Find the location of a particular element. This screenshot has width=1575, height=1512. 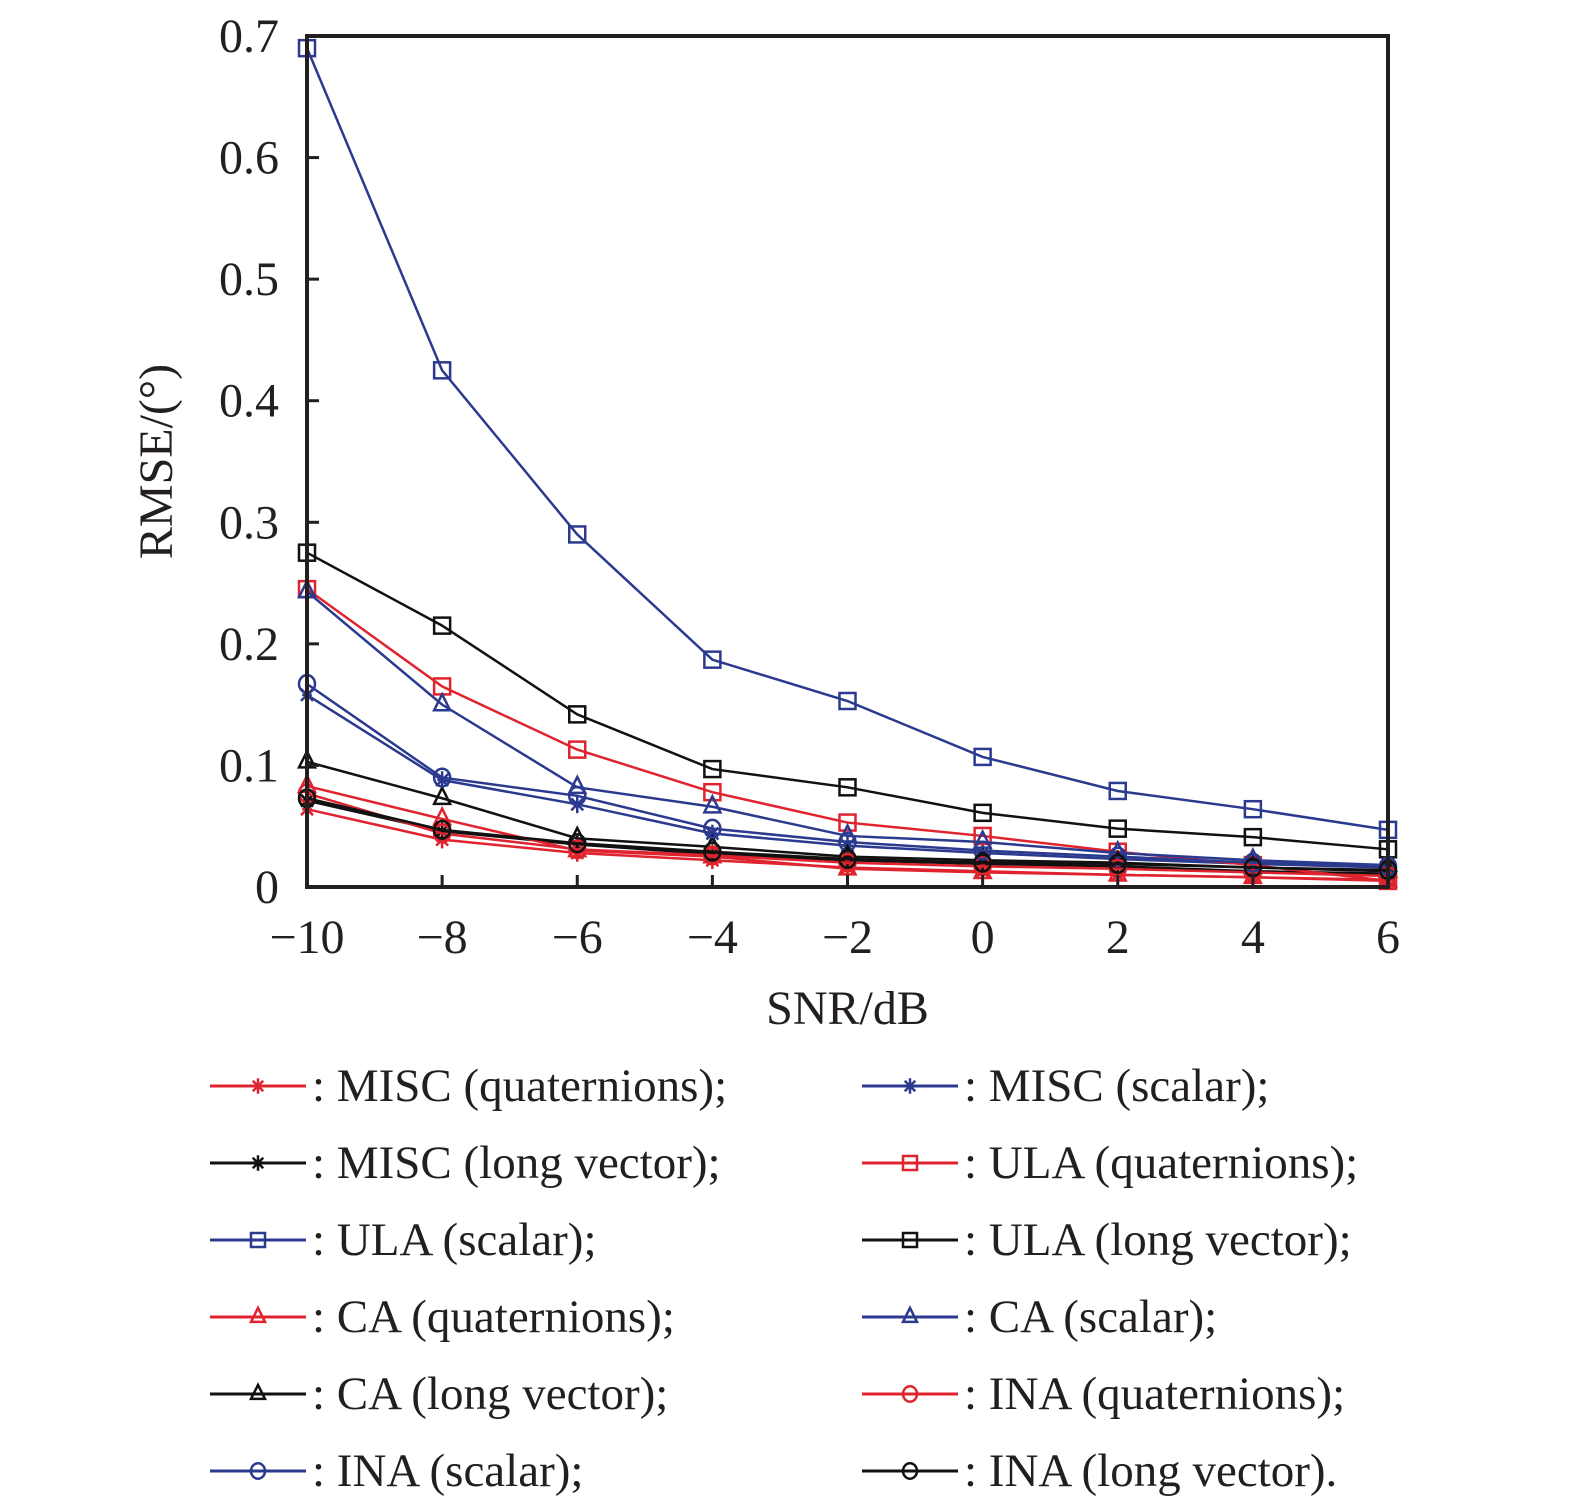

legend-label: : ULA (scalar); is located at coordinates (454, 1240).